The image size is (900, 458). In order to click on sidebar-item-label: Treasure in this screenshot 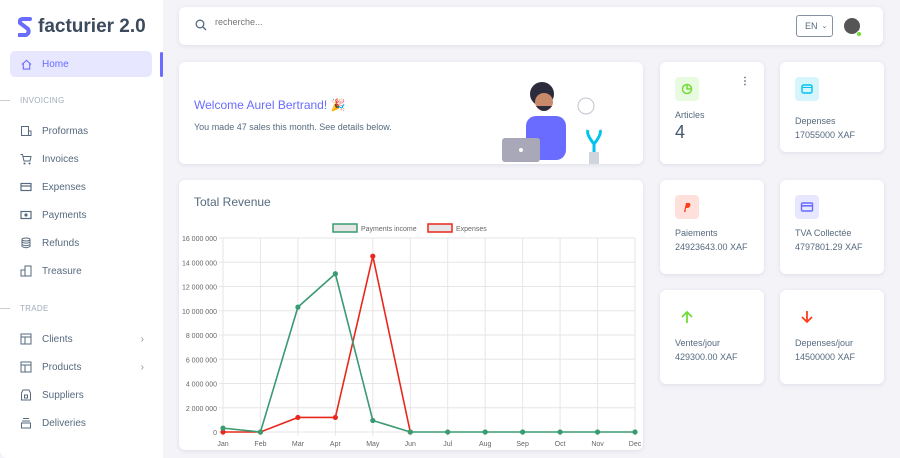, I will do `click(62, 271)`.